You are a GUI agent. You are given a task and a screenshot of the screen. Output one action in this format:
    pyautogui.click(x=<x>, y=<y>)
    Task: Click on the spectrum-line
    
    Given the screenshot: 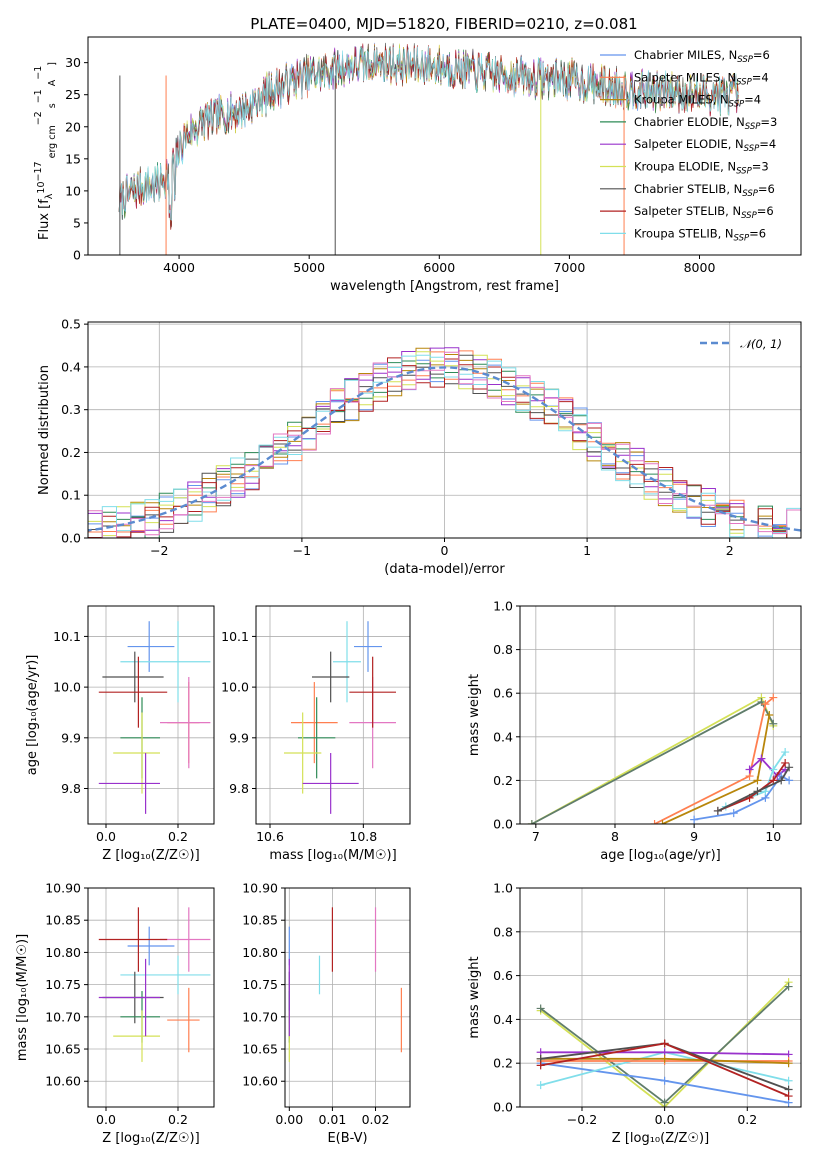 What is the action you would take?
    pyautogui.click(x=428, y=133)
    